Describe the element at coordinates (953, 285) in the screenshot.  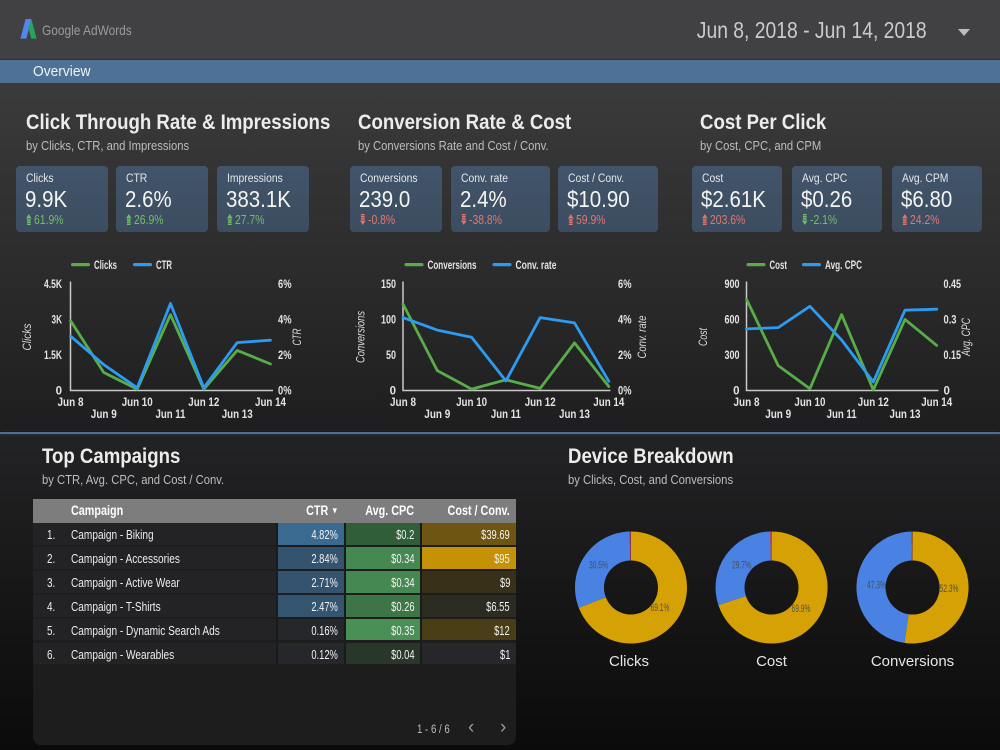
I see `svg-text: 0.45` at that location.